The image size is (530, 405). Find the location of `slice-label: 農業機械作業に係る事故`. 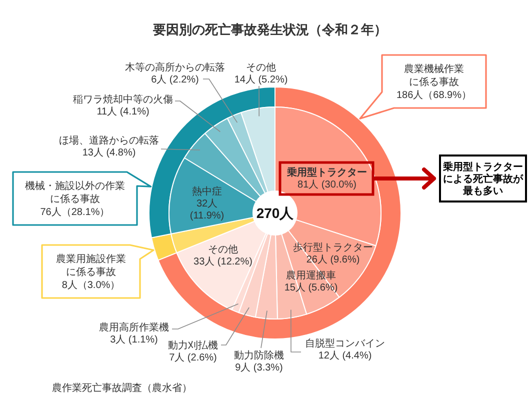

slice-label: 農業機械作業に係る事故 is located at coordinates (434, 75).